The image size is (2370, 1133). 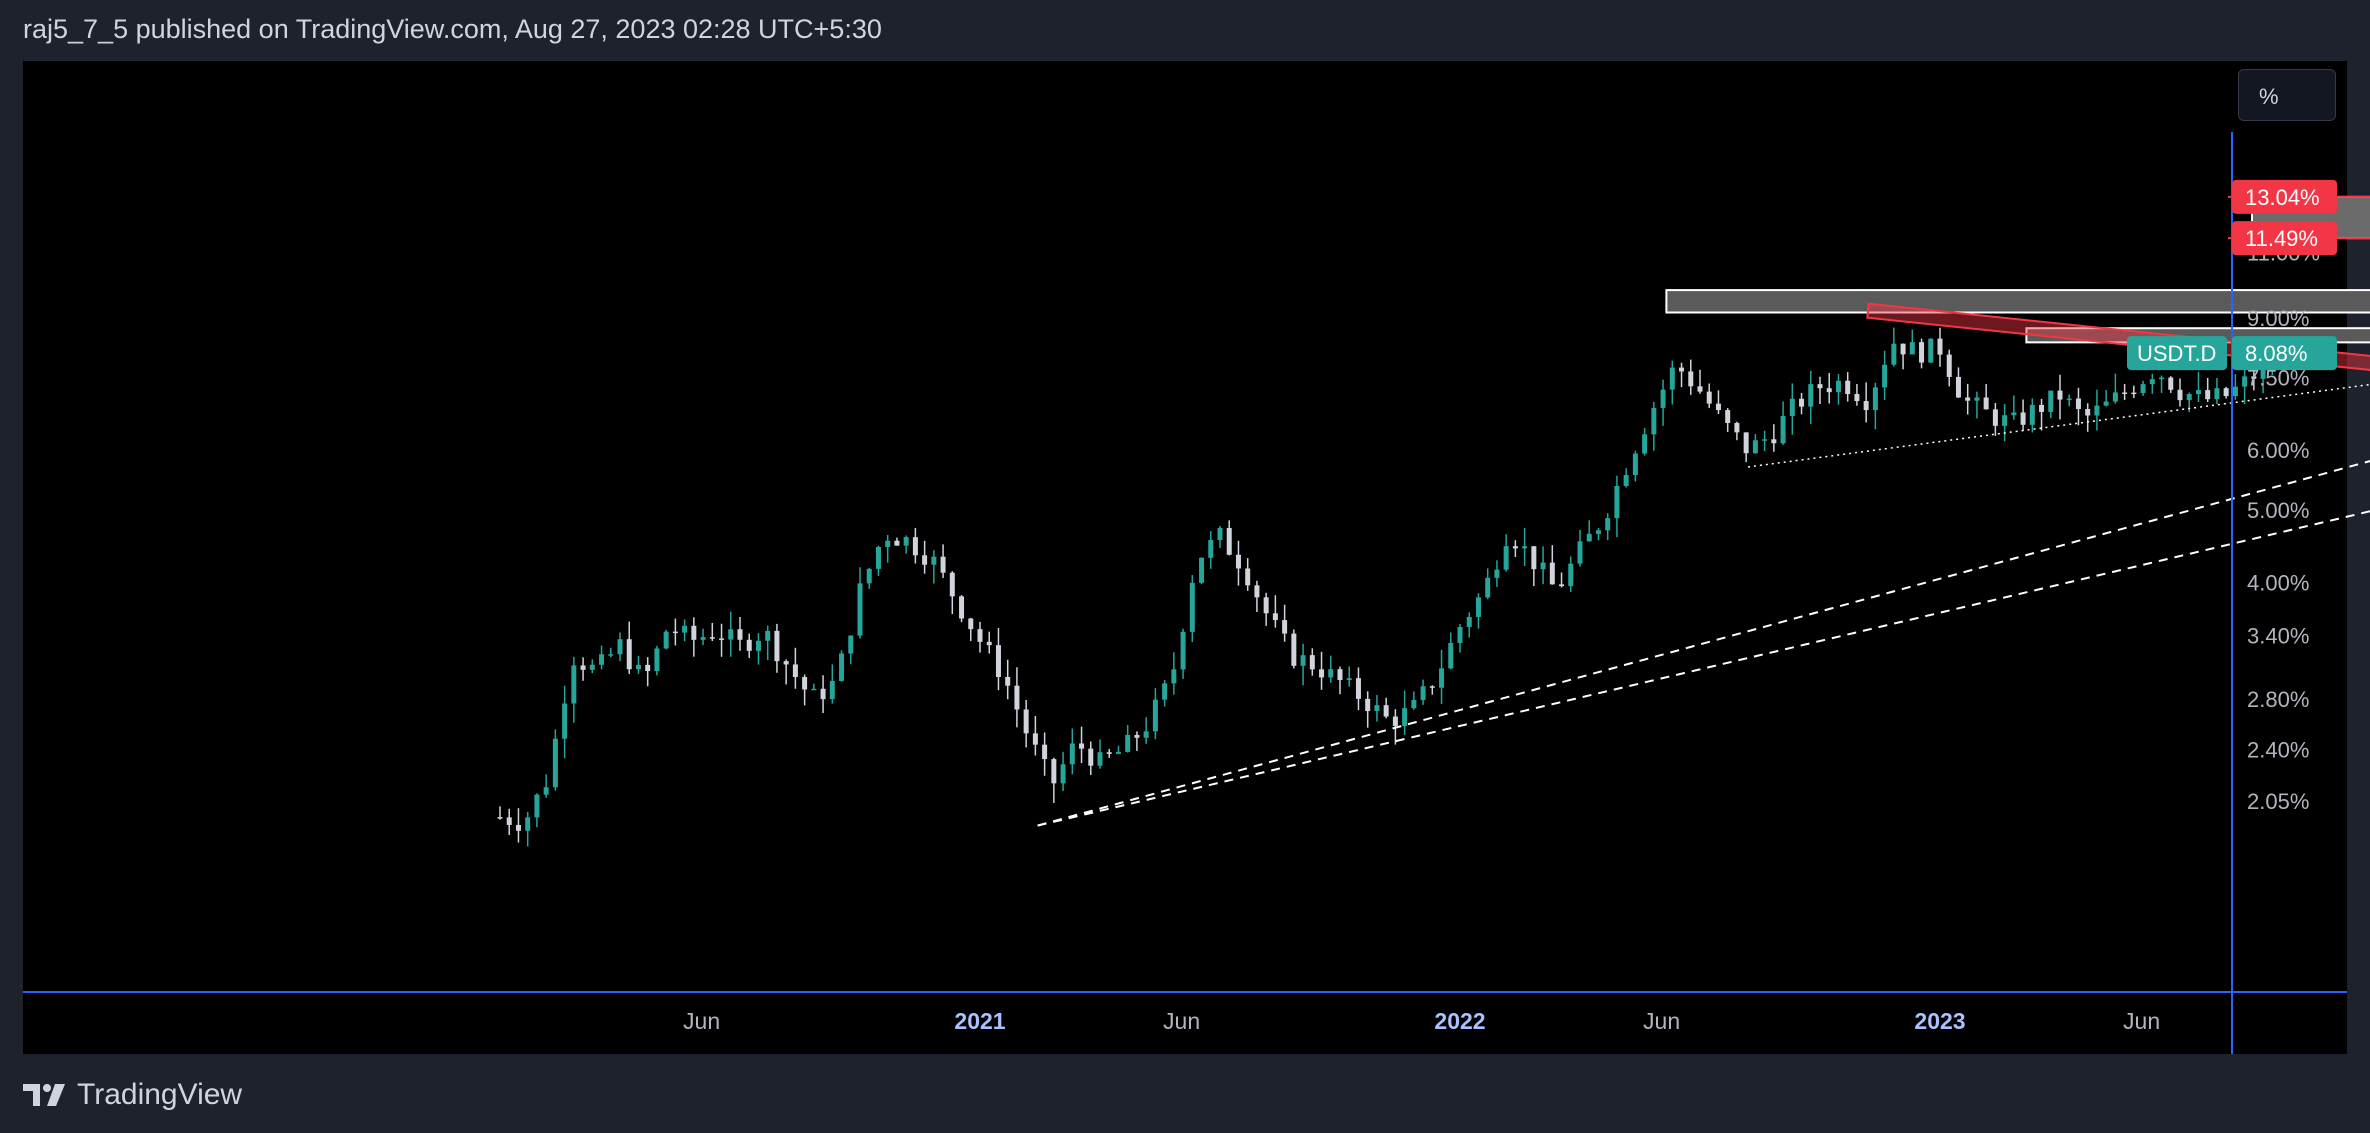 What do you see at coordinates (2017, 301) in the screenshot?
I see `top-resistance-zone` at bounding box center [2017, 301].